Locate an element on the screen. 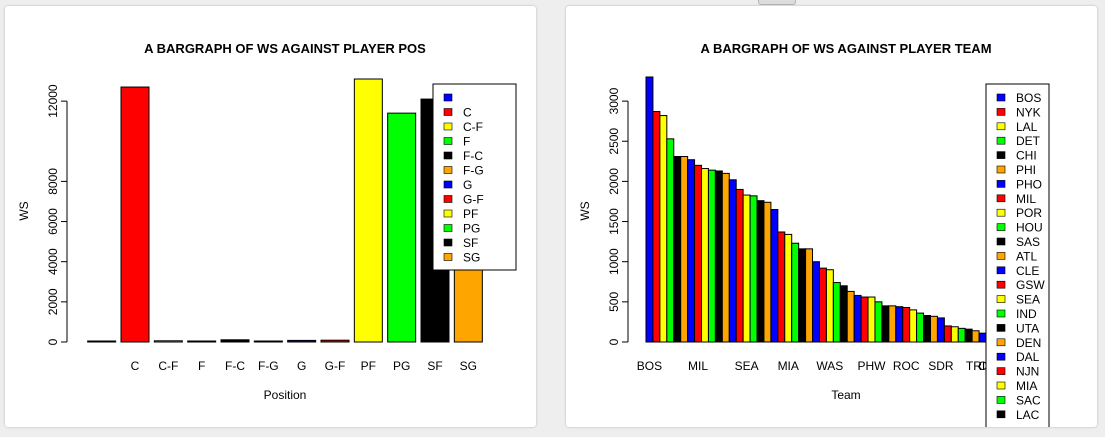 The image size is (1105, 437). x-tick-labels: C C-F F F-C F-G G G-F PF PG SF SG is located at coordinates (304, 366).